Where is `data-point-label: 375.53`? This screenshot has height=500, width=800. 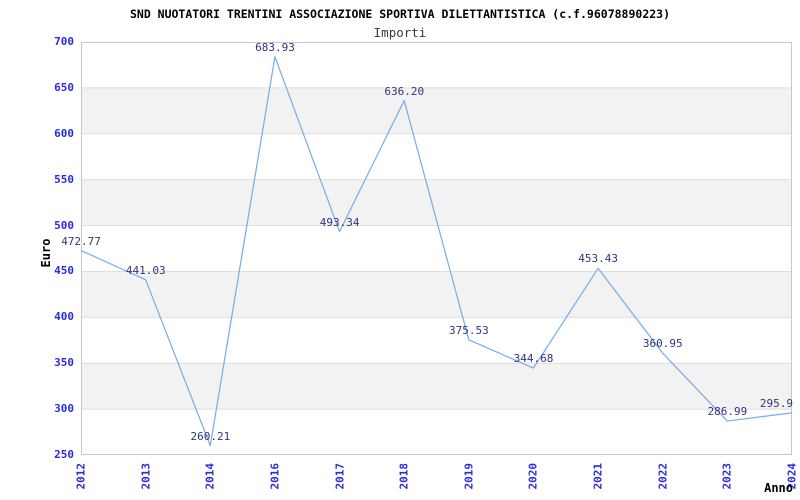 data-point-label: 375.53 is located at coordinates (469, 330).